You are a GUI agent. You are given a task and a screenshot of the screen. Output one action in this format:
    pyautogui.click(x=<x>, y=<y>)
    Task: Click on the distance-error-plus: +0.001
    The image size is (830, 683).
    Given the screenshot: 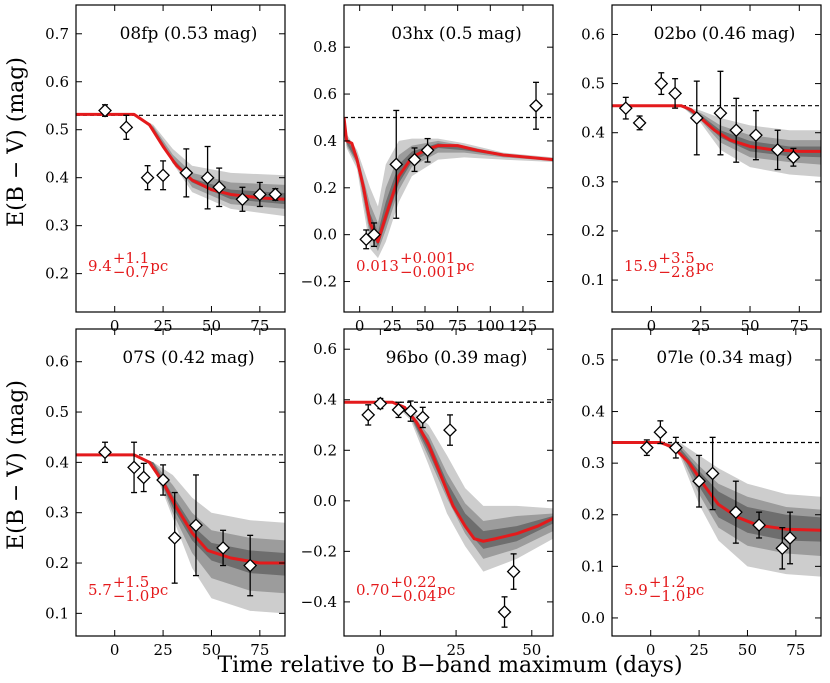 What is the action you would take?
    pyautogui.click(x=428, y=258)
    